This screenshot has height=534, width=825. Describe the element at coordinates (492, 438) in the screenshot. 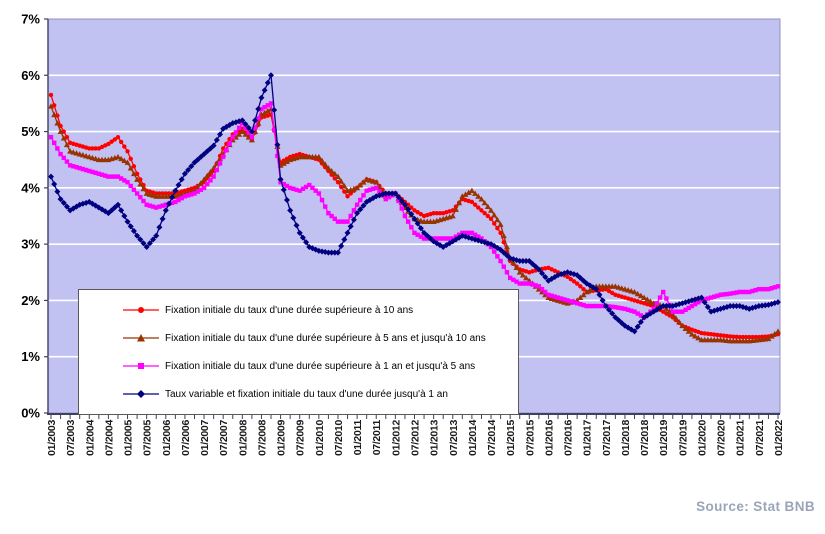

I see `x-axis-label: 07/2014` at that location.